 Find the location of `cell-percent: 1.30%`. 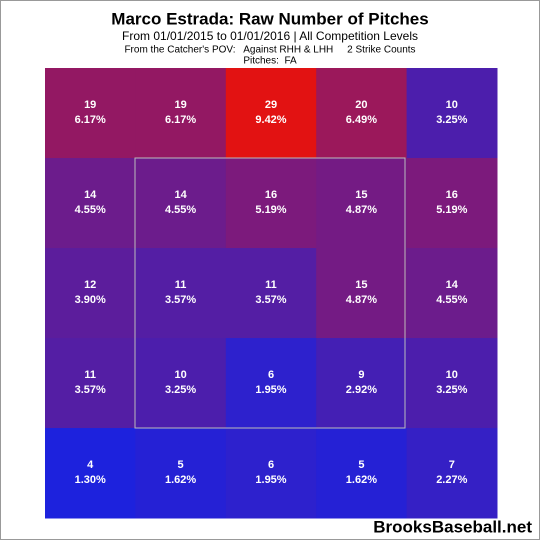

cell-percent: 1.30% is located at coordinates (90, 480).